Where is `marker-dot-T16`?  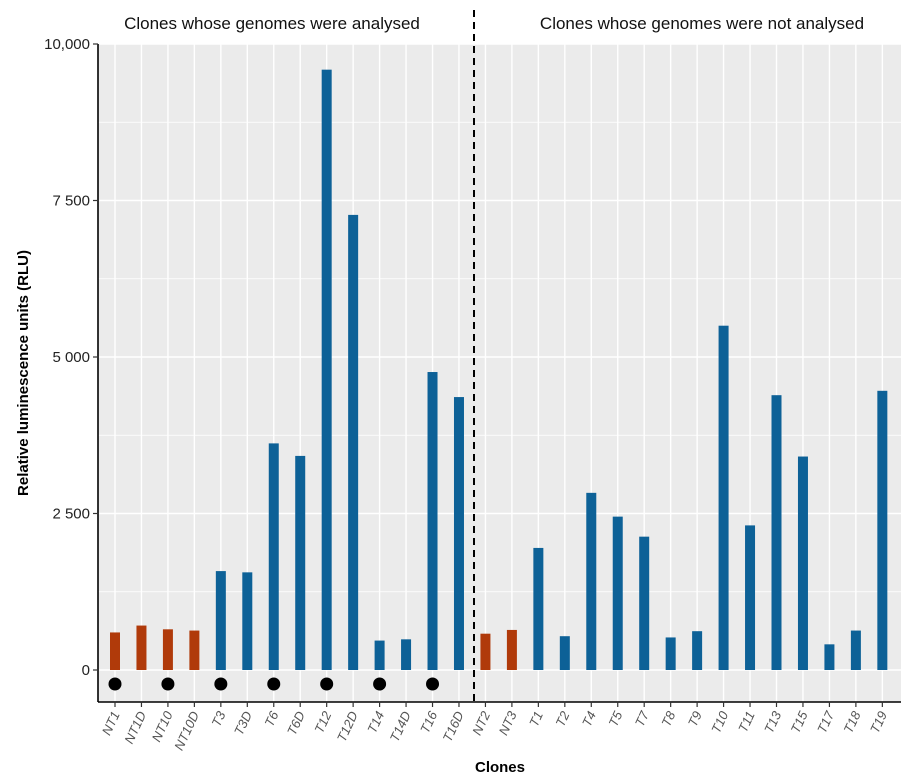
marker-dot-T16 is located at coordinates (433, 684).